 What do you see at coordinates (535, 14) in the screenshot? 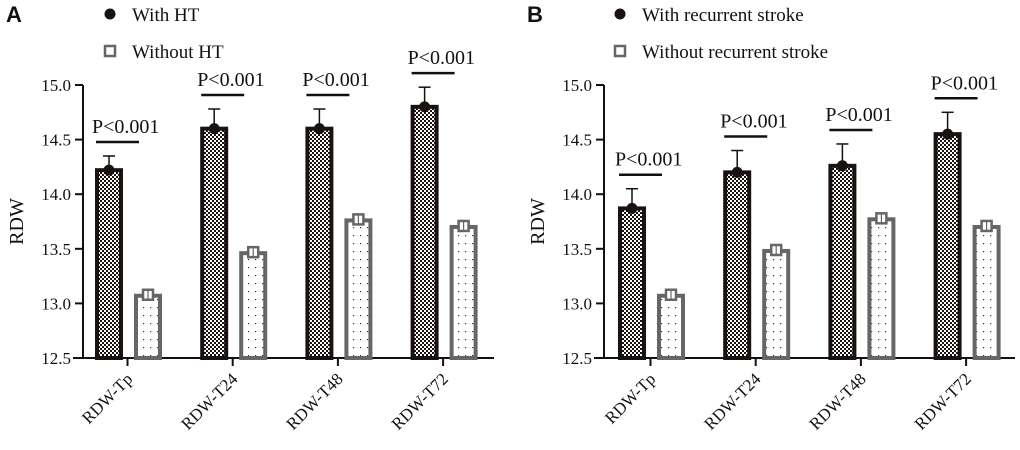
I see `panel-letter: B` at bounding box center [535, 14].